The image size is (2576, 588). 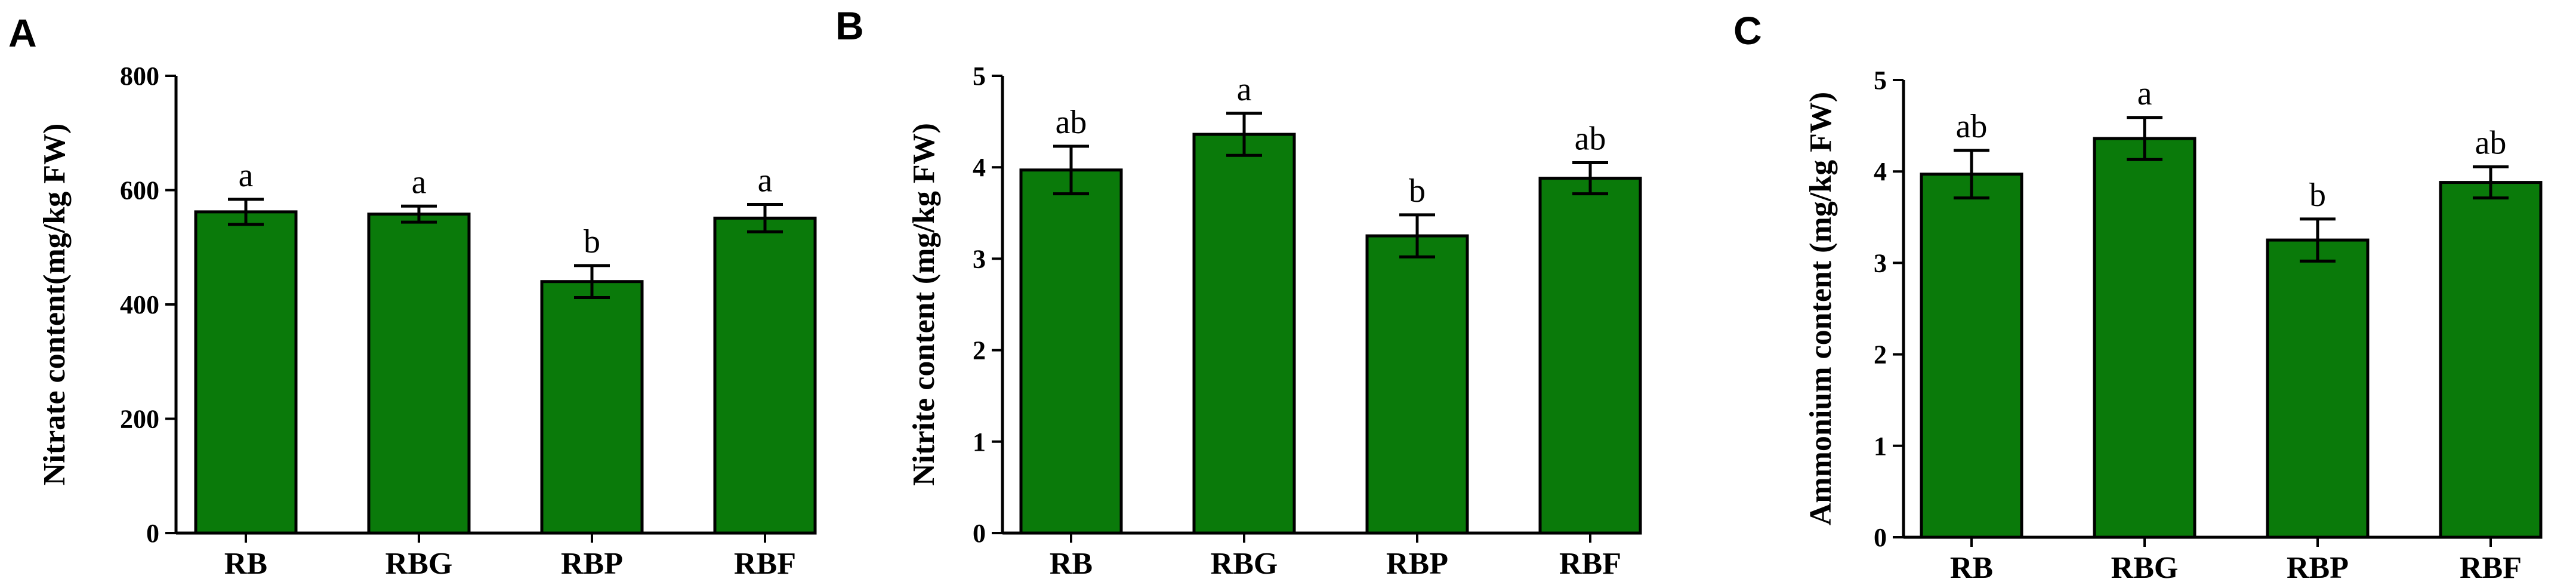 I want to click on y-axis-title: Nitrite content (mg/kg FW), so click(x=924, y=304).